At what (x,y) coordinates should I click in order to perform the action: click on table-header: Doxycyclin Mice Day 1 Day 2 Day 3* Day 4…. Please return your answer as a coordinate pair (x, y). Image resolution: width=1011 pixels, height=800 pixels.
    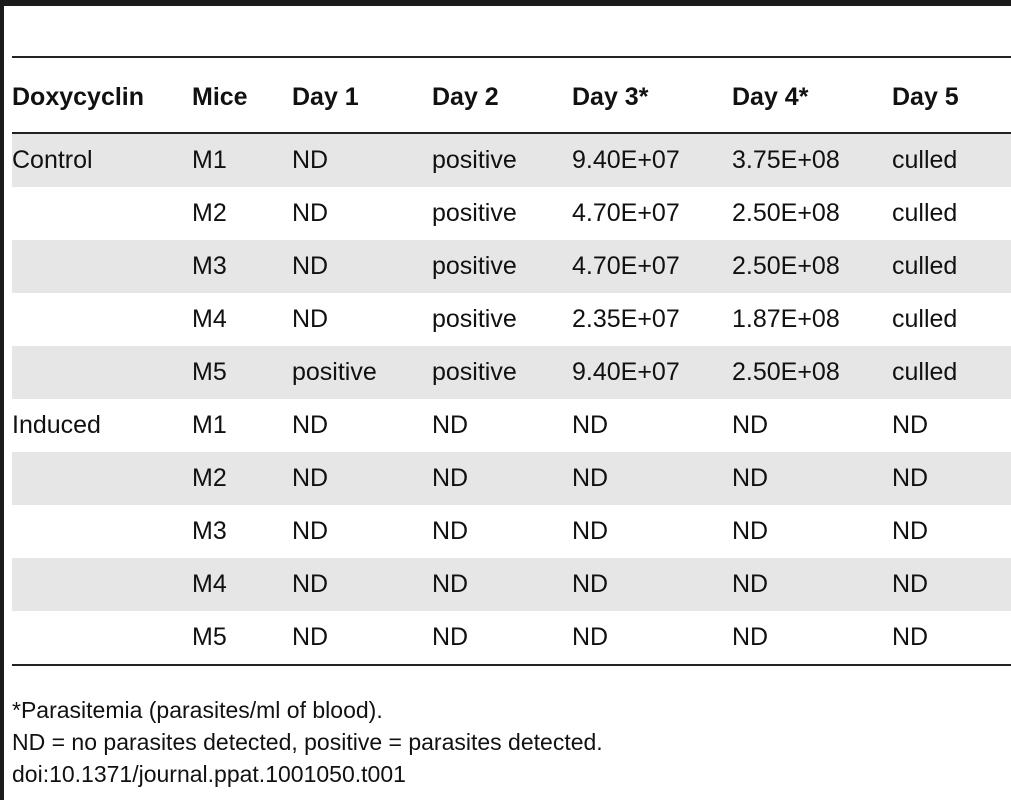
    Looking at the image, I should click on (511, 95).